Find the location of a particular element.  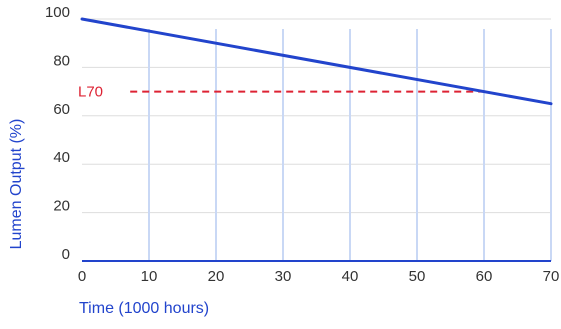

y-tick-label-3: 60 is located at coordinates (61, 109).